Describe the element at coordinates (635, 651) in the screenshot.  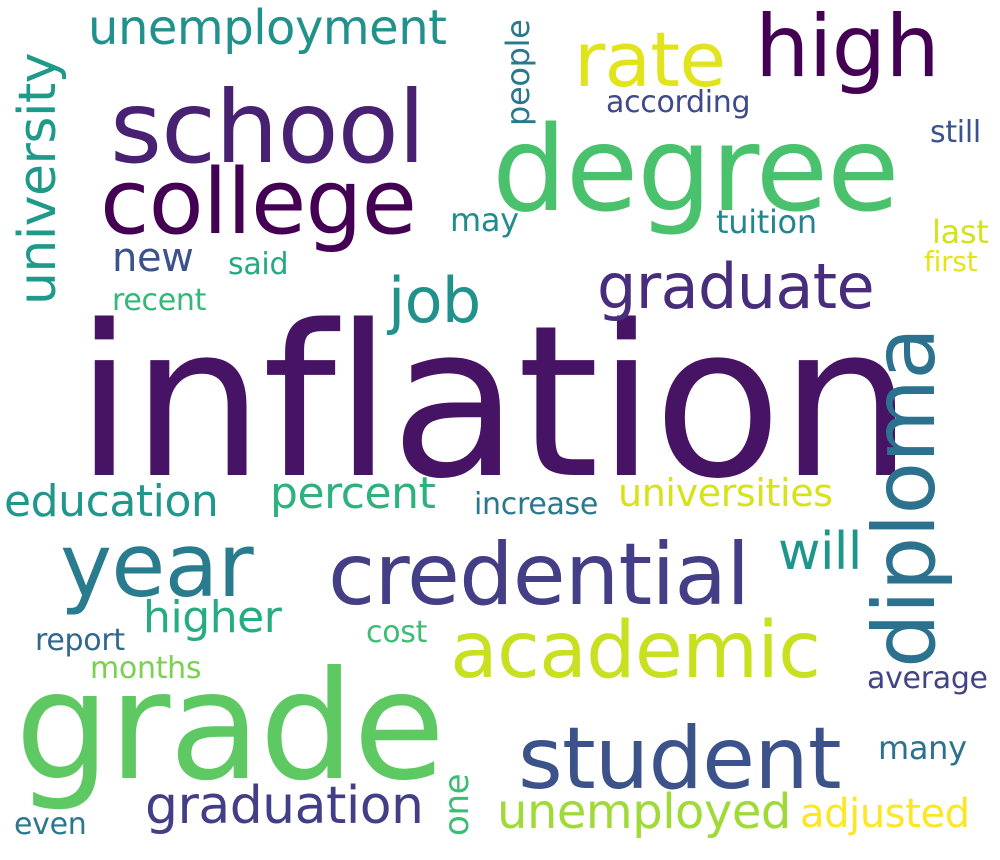
I see `word-academic: academic` at that location.